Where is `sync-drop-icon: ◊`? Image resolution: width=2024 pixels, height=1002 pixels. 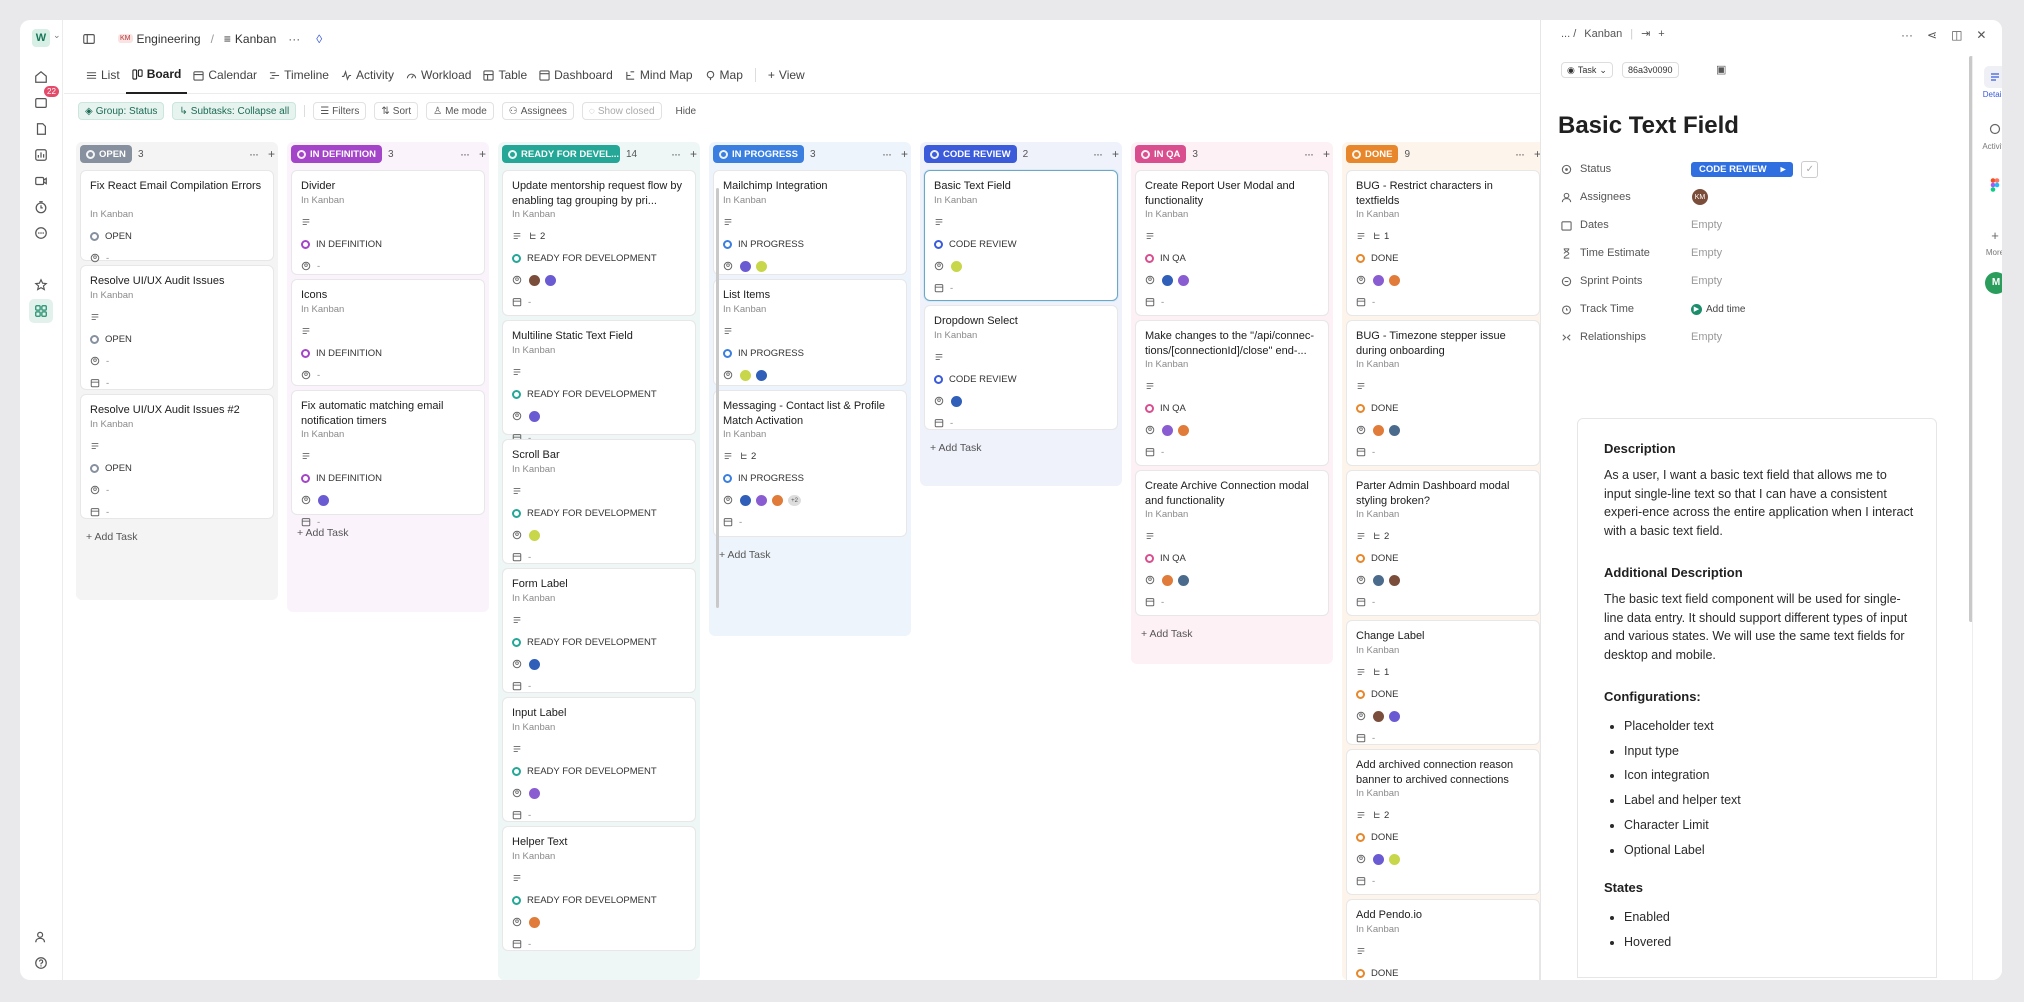
sync-drop-icon: ◊ is located at coordinates (319, 38).